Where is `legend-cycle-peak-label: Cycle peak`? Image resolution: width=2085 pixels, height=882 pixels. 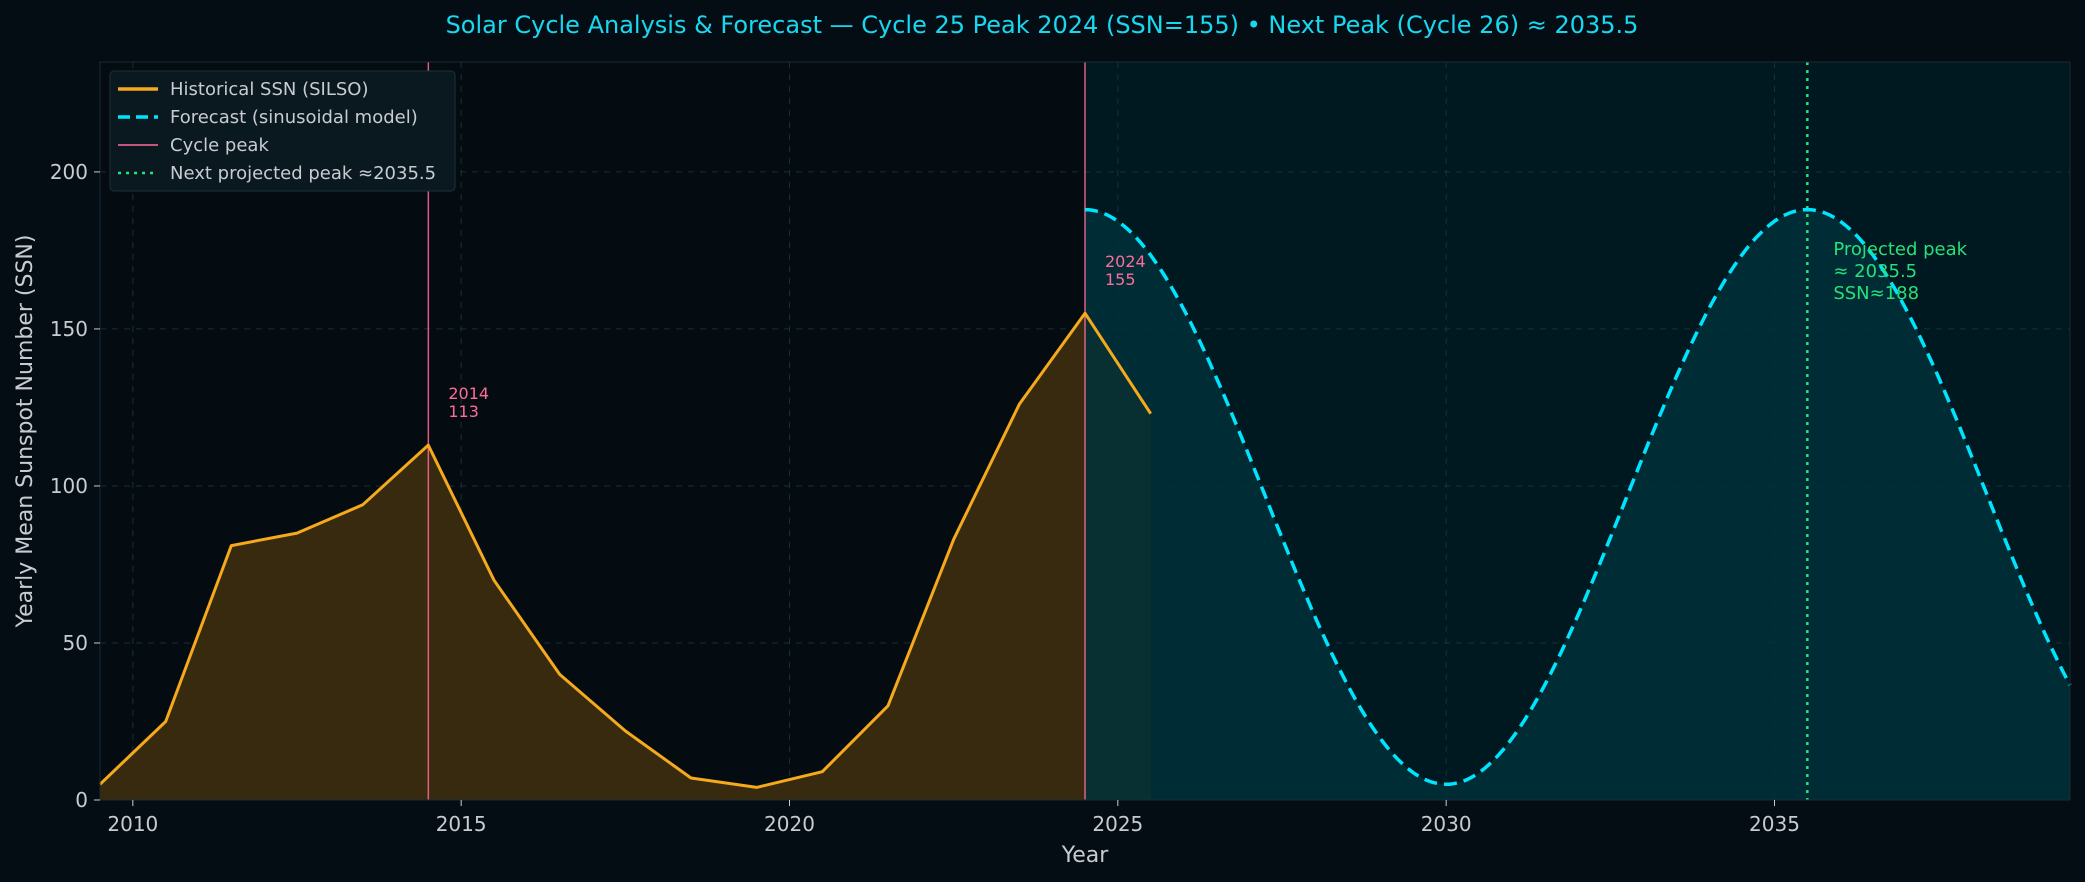 legend-cycle-peak-label: Cycle peak is located at coordinates (219, 145).